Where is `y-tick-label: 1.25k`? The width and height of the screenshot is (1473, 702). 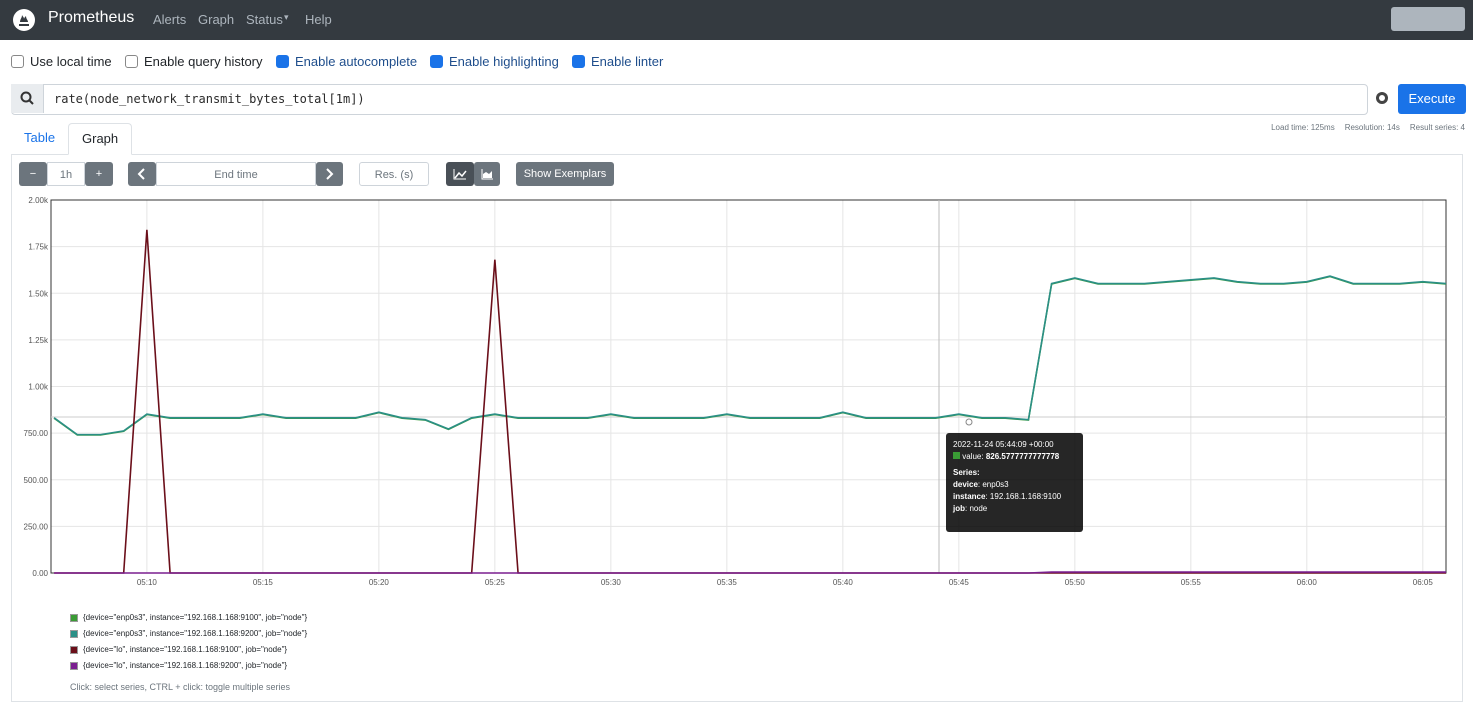
y-tick-label: 1.25k is located at coordinates (38, 340).